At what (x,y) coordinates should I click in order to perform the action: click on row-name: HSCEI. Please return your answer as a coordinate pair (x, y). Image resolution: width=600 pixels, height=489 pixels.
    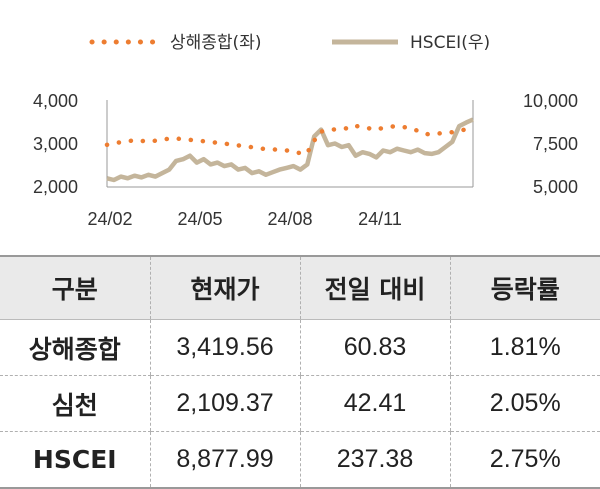
    Looking at the image, I should click on (75, 460).